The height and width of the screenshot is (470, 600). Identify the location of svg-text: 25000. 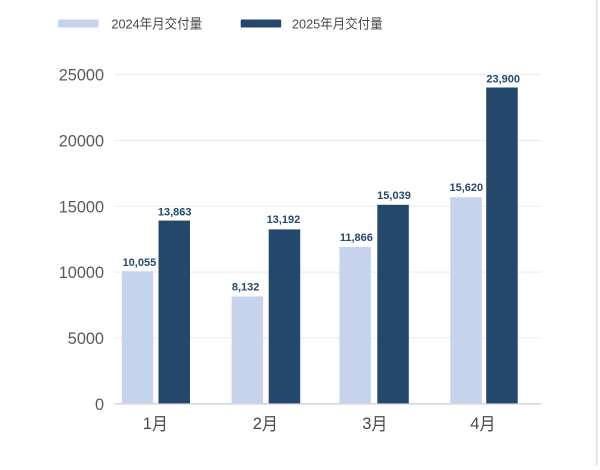
(81, 76).